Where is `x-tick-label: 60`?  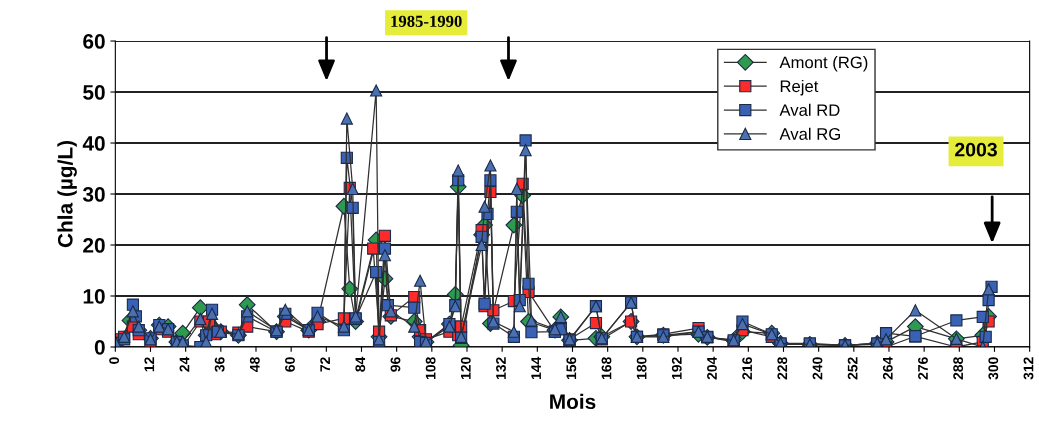 x-tick-label: 60 is located at coordinates (290, 364).